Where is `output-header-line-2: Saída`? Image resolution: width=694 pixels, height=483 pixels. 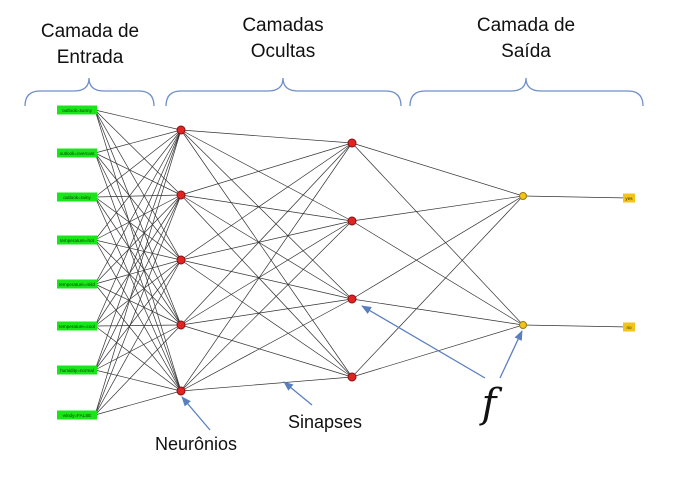 output-header-line-2: Saída is located at coordinates (526, 51).